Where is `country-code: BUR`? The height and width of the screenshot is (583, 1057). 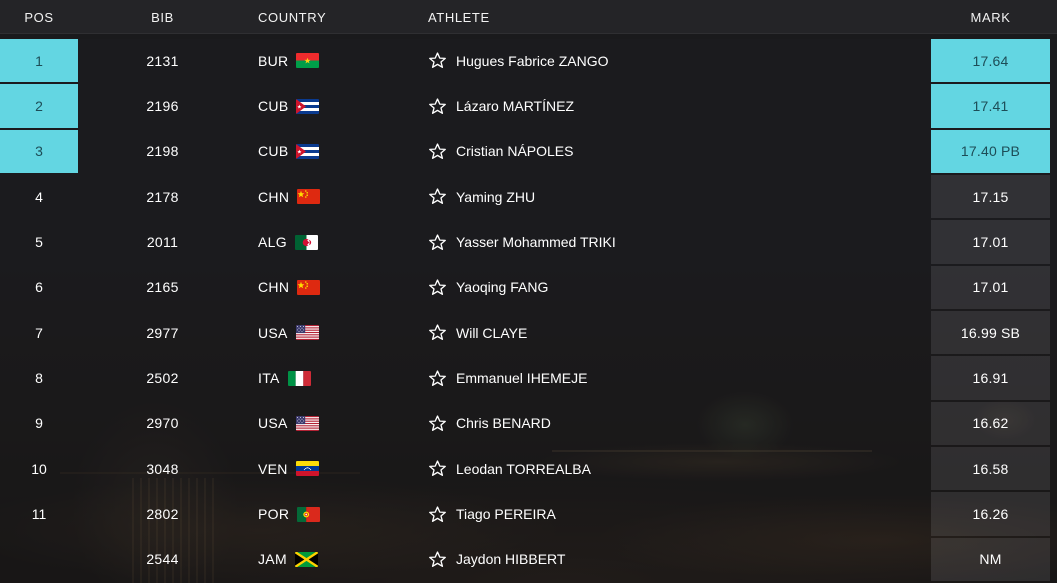 country-code: BUR is located at coordinates (273, 60).